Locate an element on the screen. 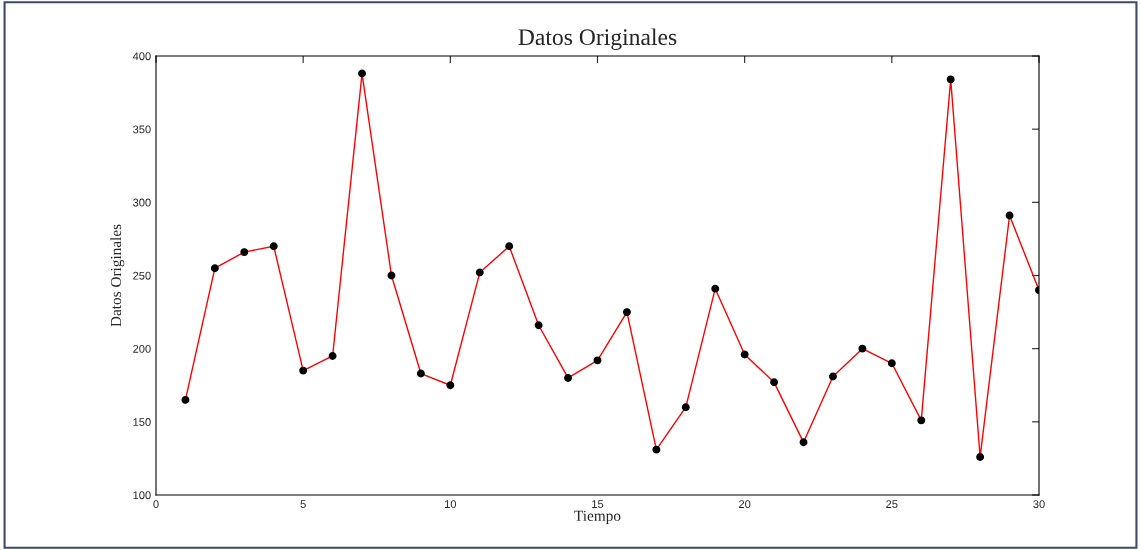 This screenshot has height=550, width=1141. x-tick-label: 20 is located at coordinates (745, 504).